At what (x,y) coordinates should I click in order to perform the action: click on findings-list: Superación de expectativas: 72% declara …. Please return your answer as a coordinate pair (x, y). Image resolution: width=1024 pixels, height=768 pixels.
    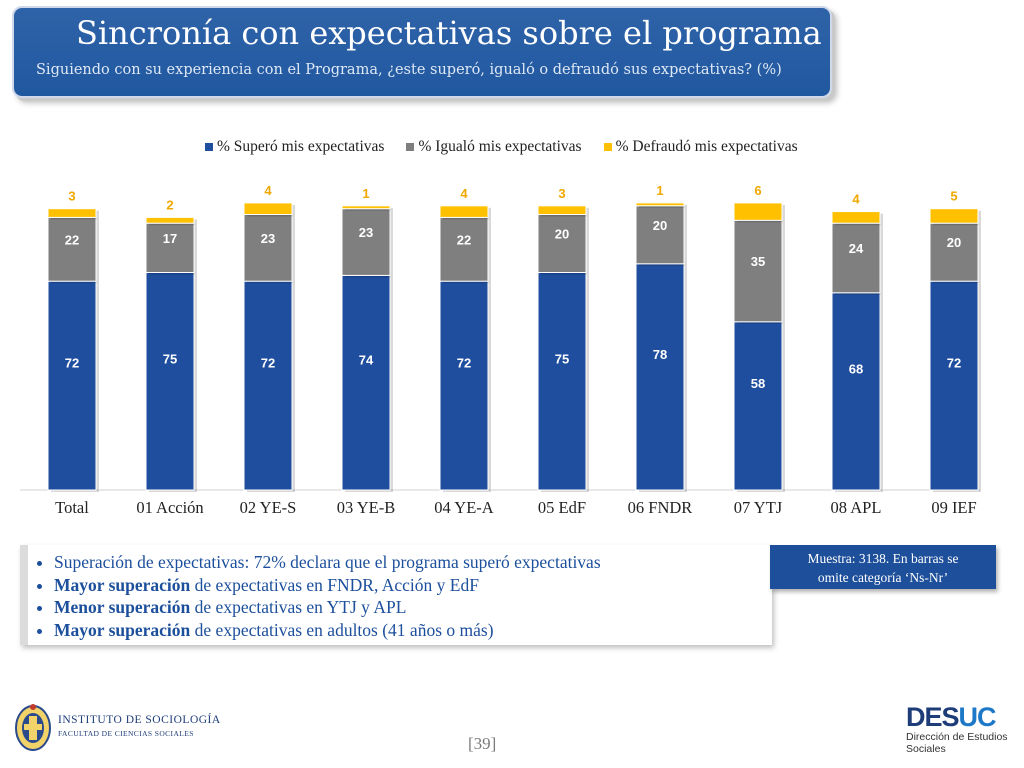
    Looking at the image, I should click on (404, 596).